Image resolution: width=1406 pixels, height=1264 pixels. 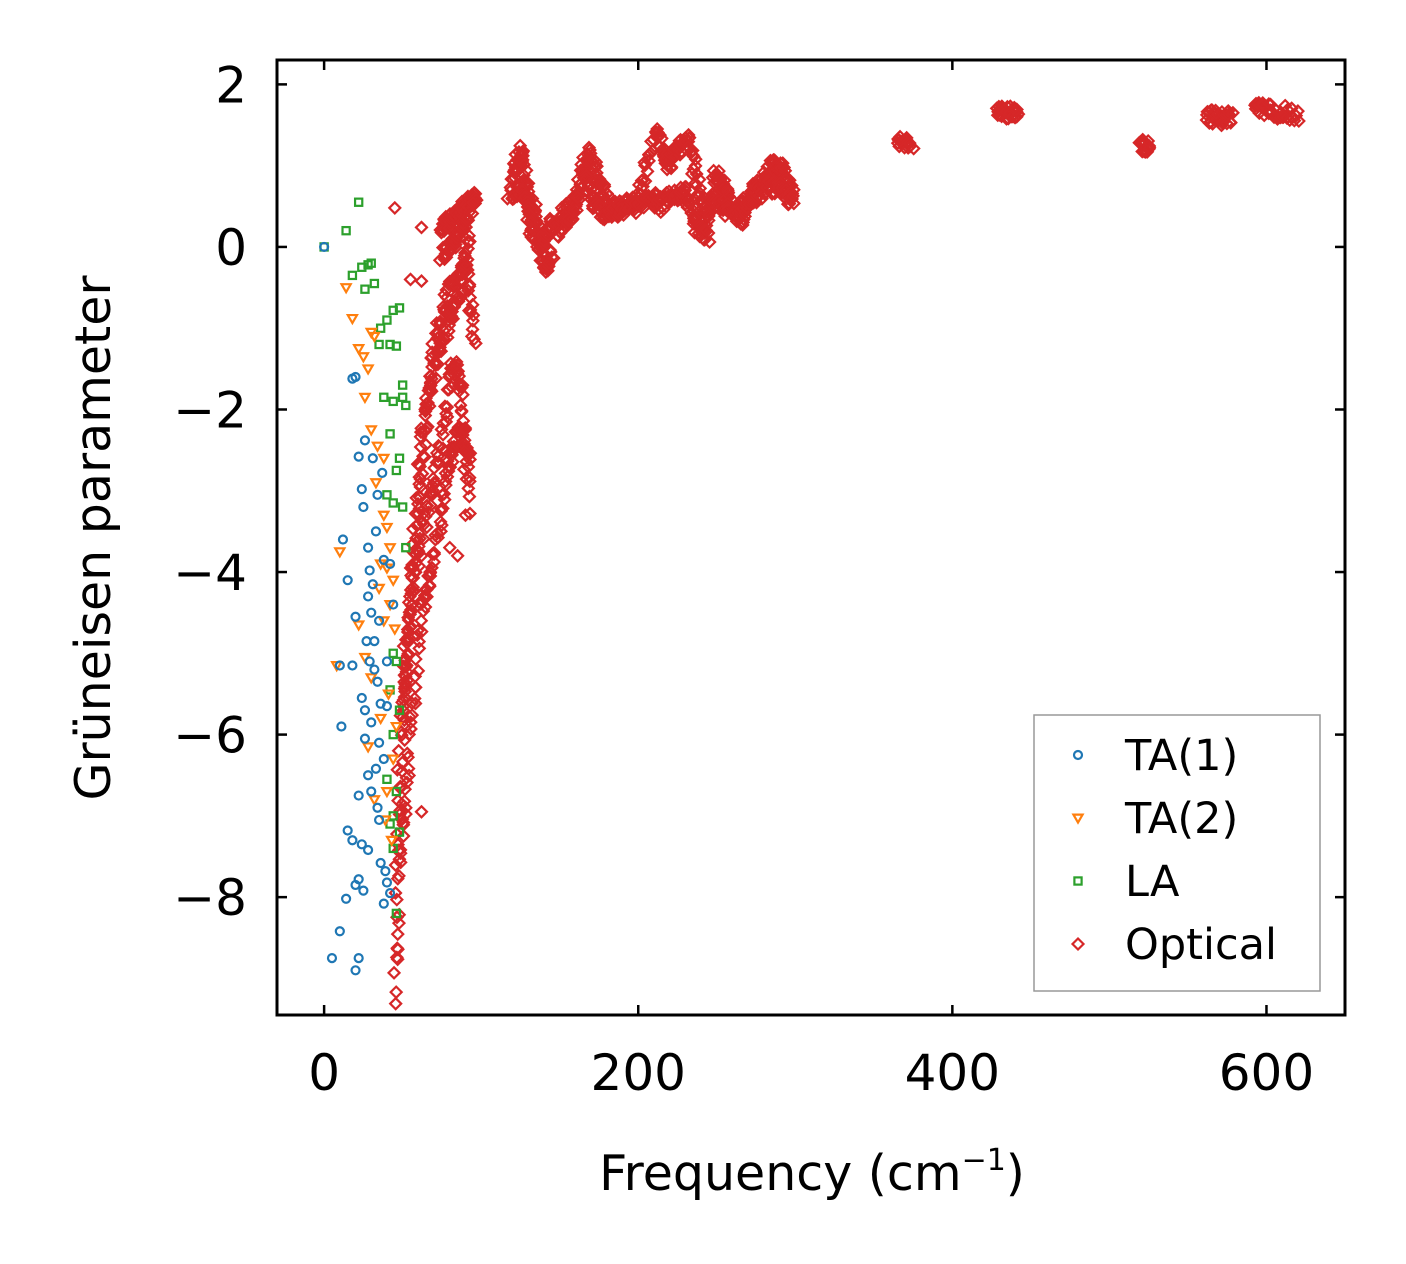 I want to click on legend-label: LA, so click(x=1152, y=882).